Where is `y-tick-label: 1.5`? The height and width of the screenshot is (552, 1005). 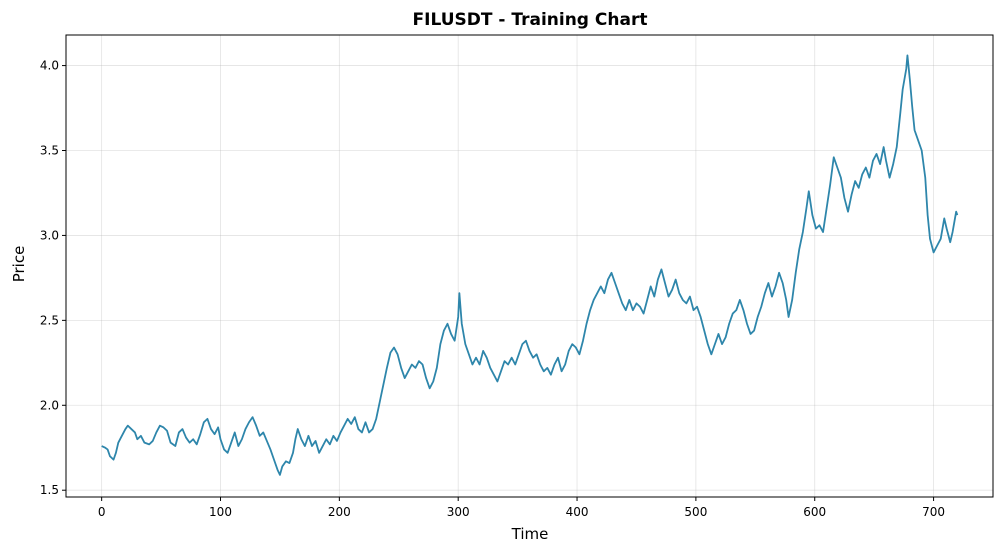 y-tick-label: 1.5 is located at coordinates (49, 490).